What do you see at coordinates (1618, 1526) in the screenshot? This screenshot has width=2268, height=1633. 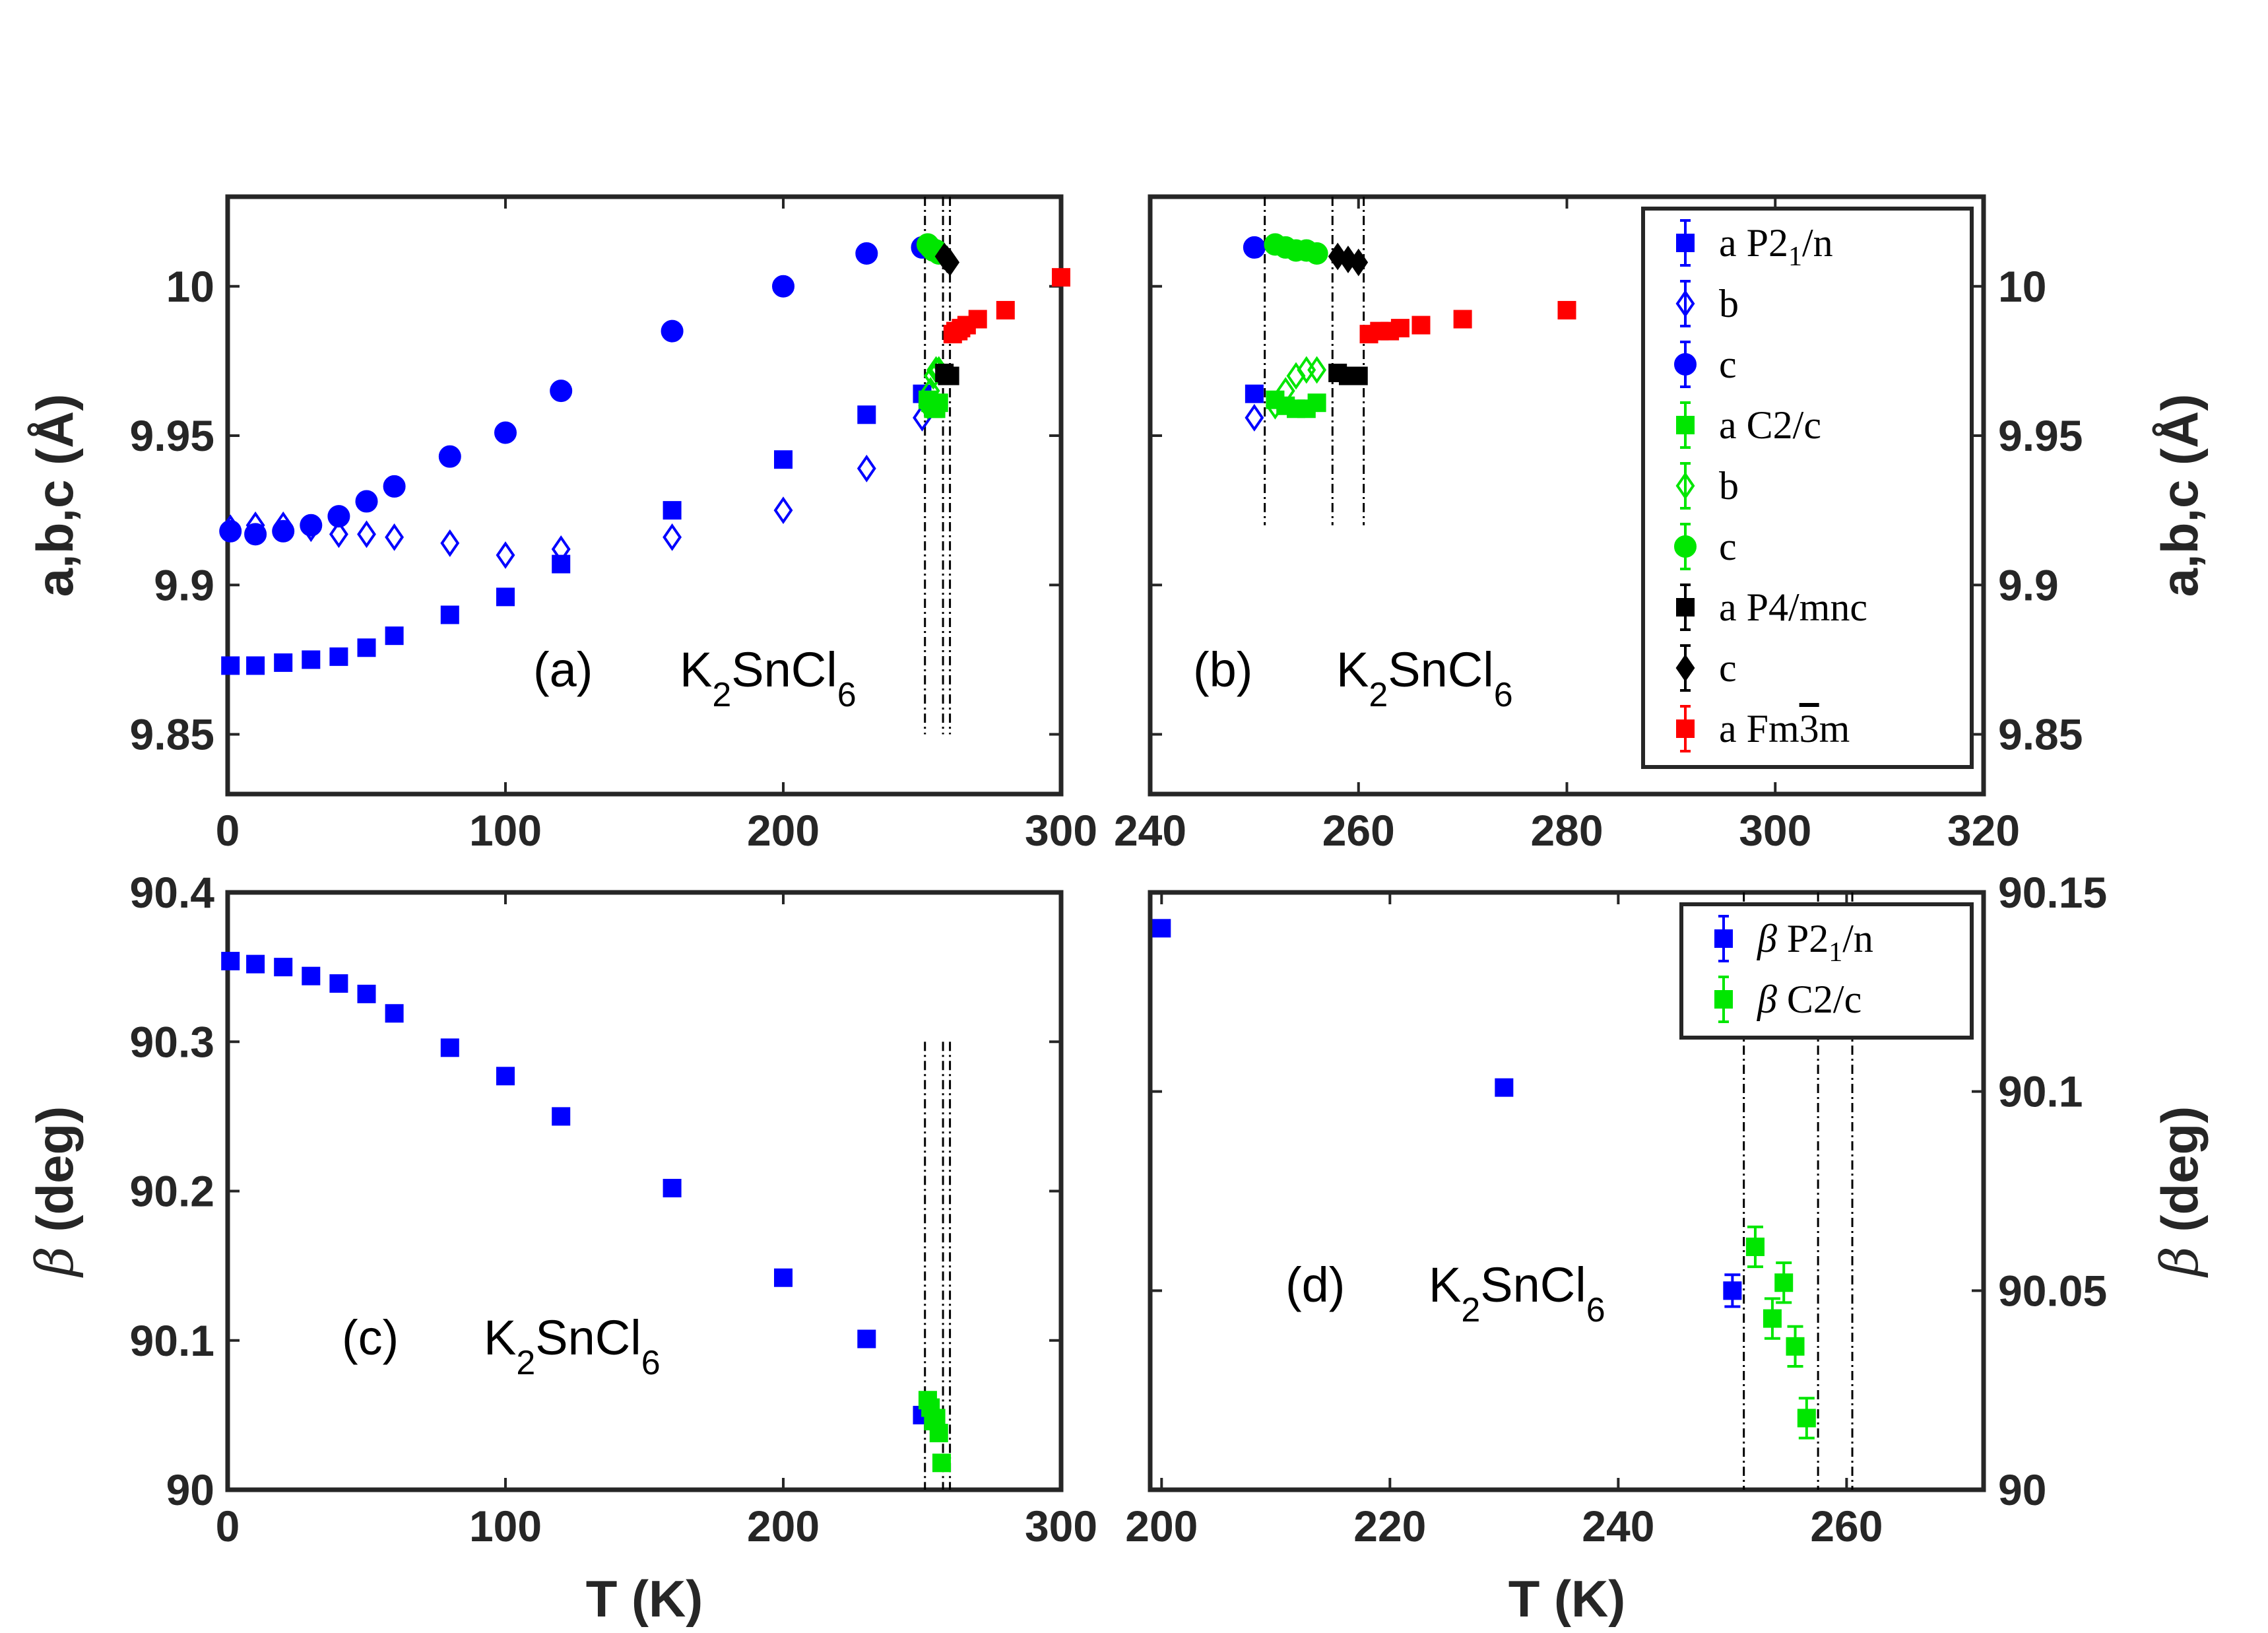 I see `x-tick-label: 240` at bounding box center [1618, 1526].